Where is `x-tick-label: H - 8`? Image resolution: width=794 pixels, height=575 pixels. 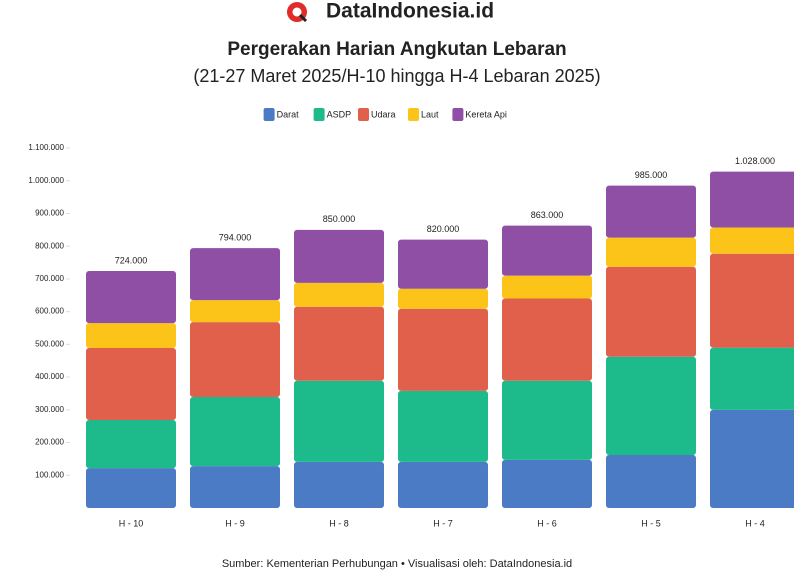 x-tick-label: H - 8 is located at coordinates (339, 523).